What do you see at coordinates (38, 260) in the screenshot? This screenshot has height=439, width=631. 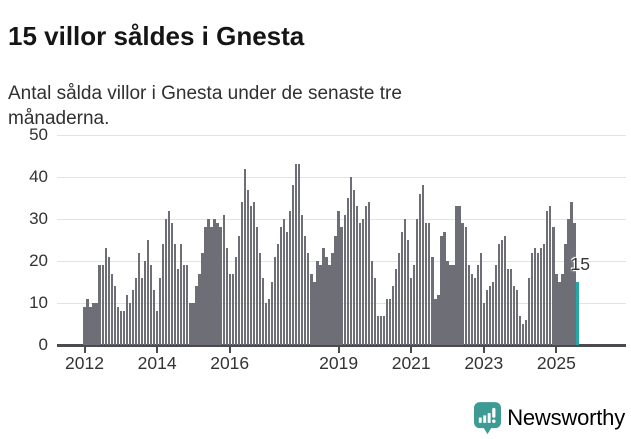 I see `y-axis-tick-label: 20` at bounding box center [38, 260].